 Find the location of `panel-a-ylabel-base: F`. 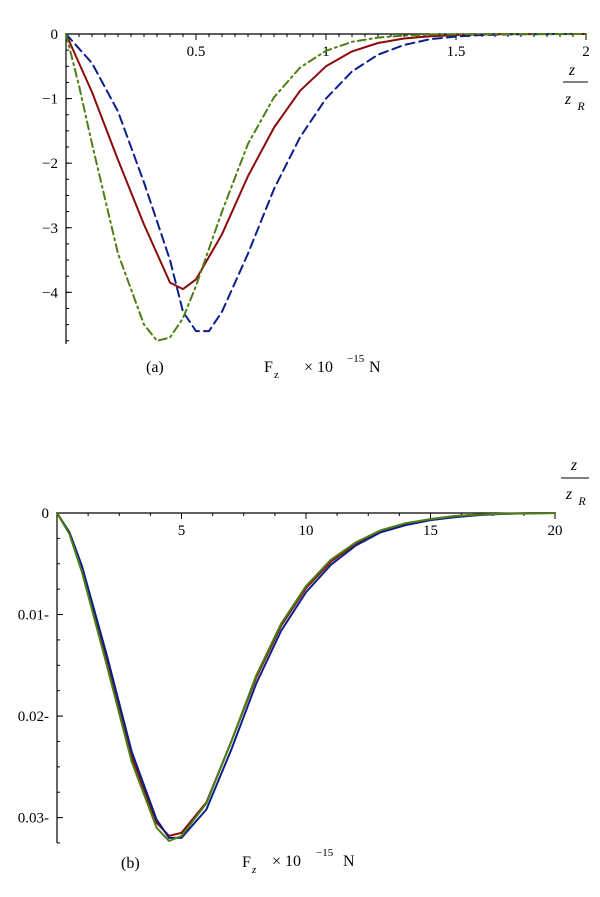

panel-a-ylabel-base: F is located at coordinates (268, 367).